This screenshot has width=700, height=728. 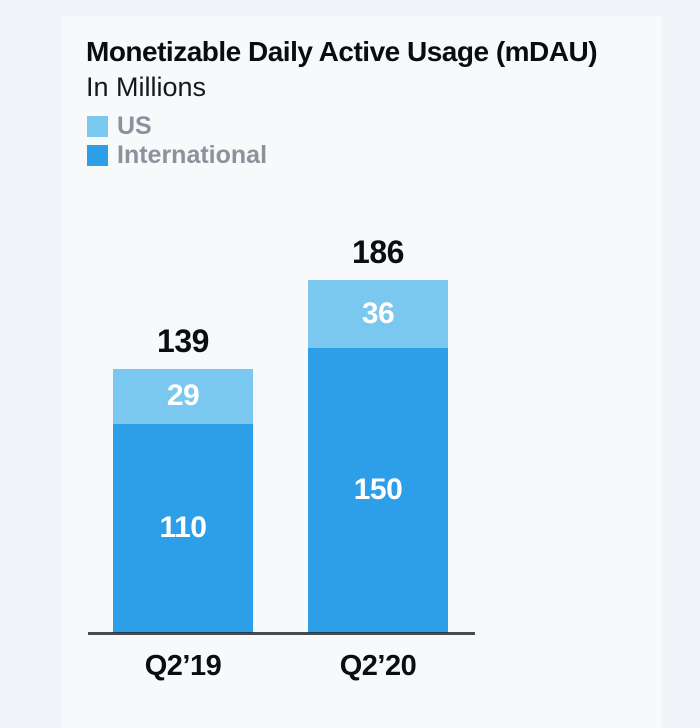 What do you see at coordinates (378, 251) in the screenshot?
I see `bar-total-label: 186` at bounding box center [378, 251].